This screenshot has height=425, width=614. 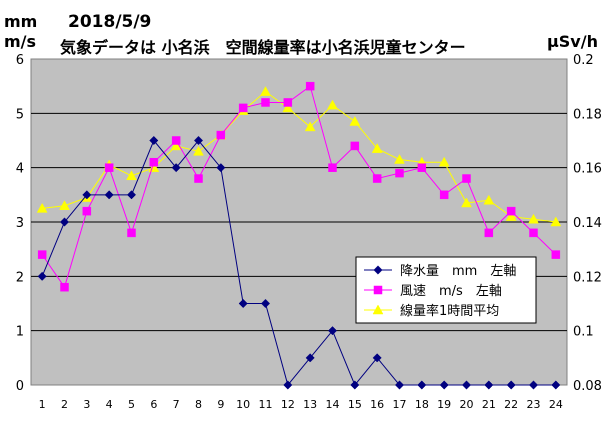 I want to click on x-tick-label: 19, so click(x=444, y=404).